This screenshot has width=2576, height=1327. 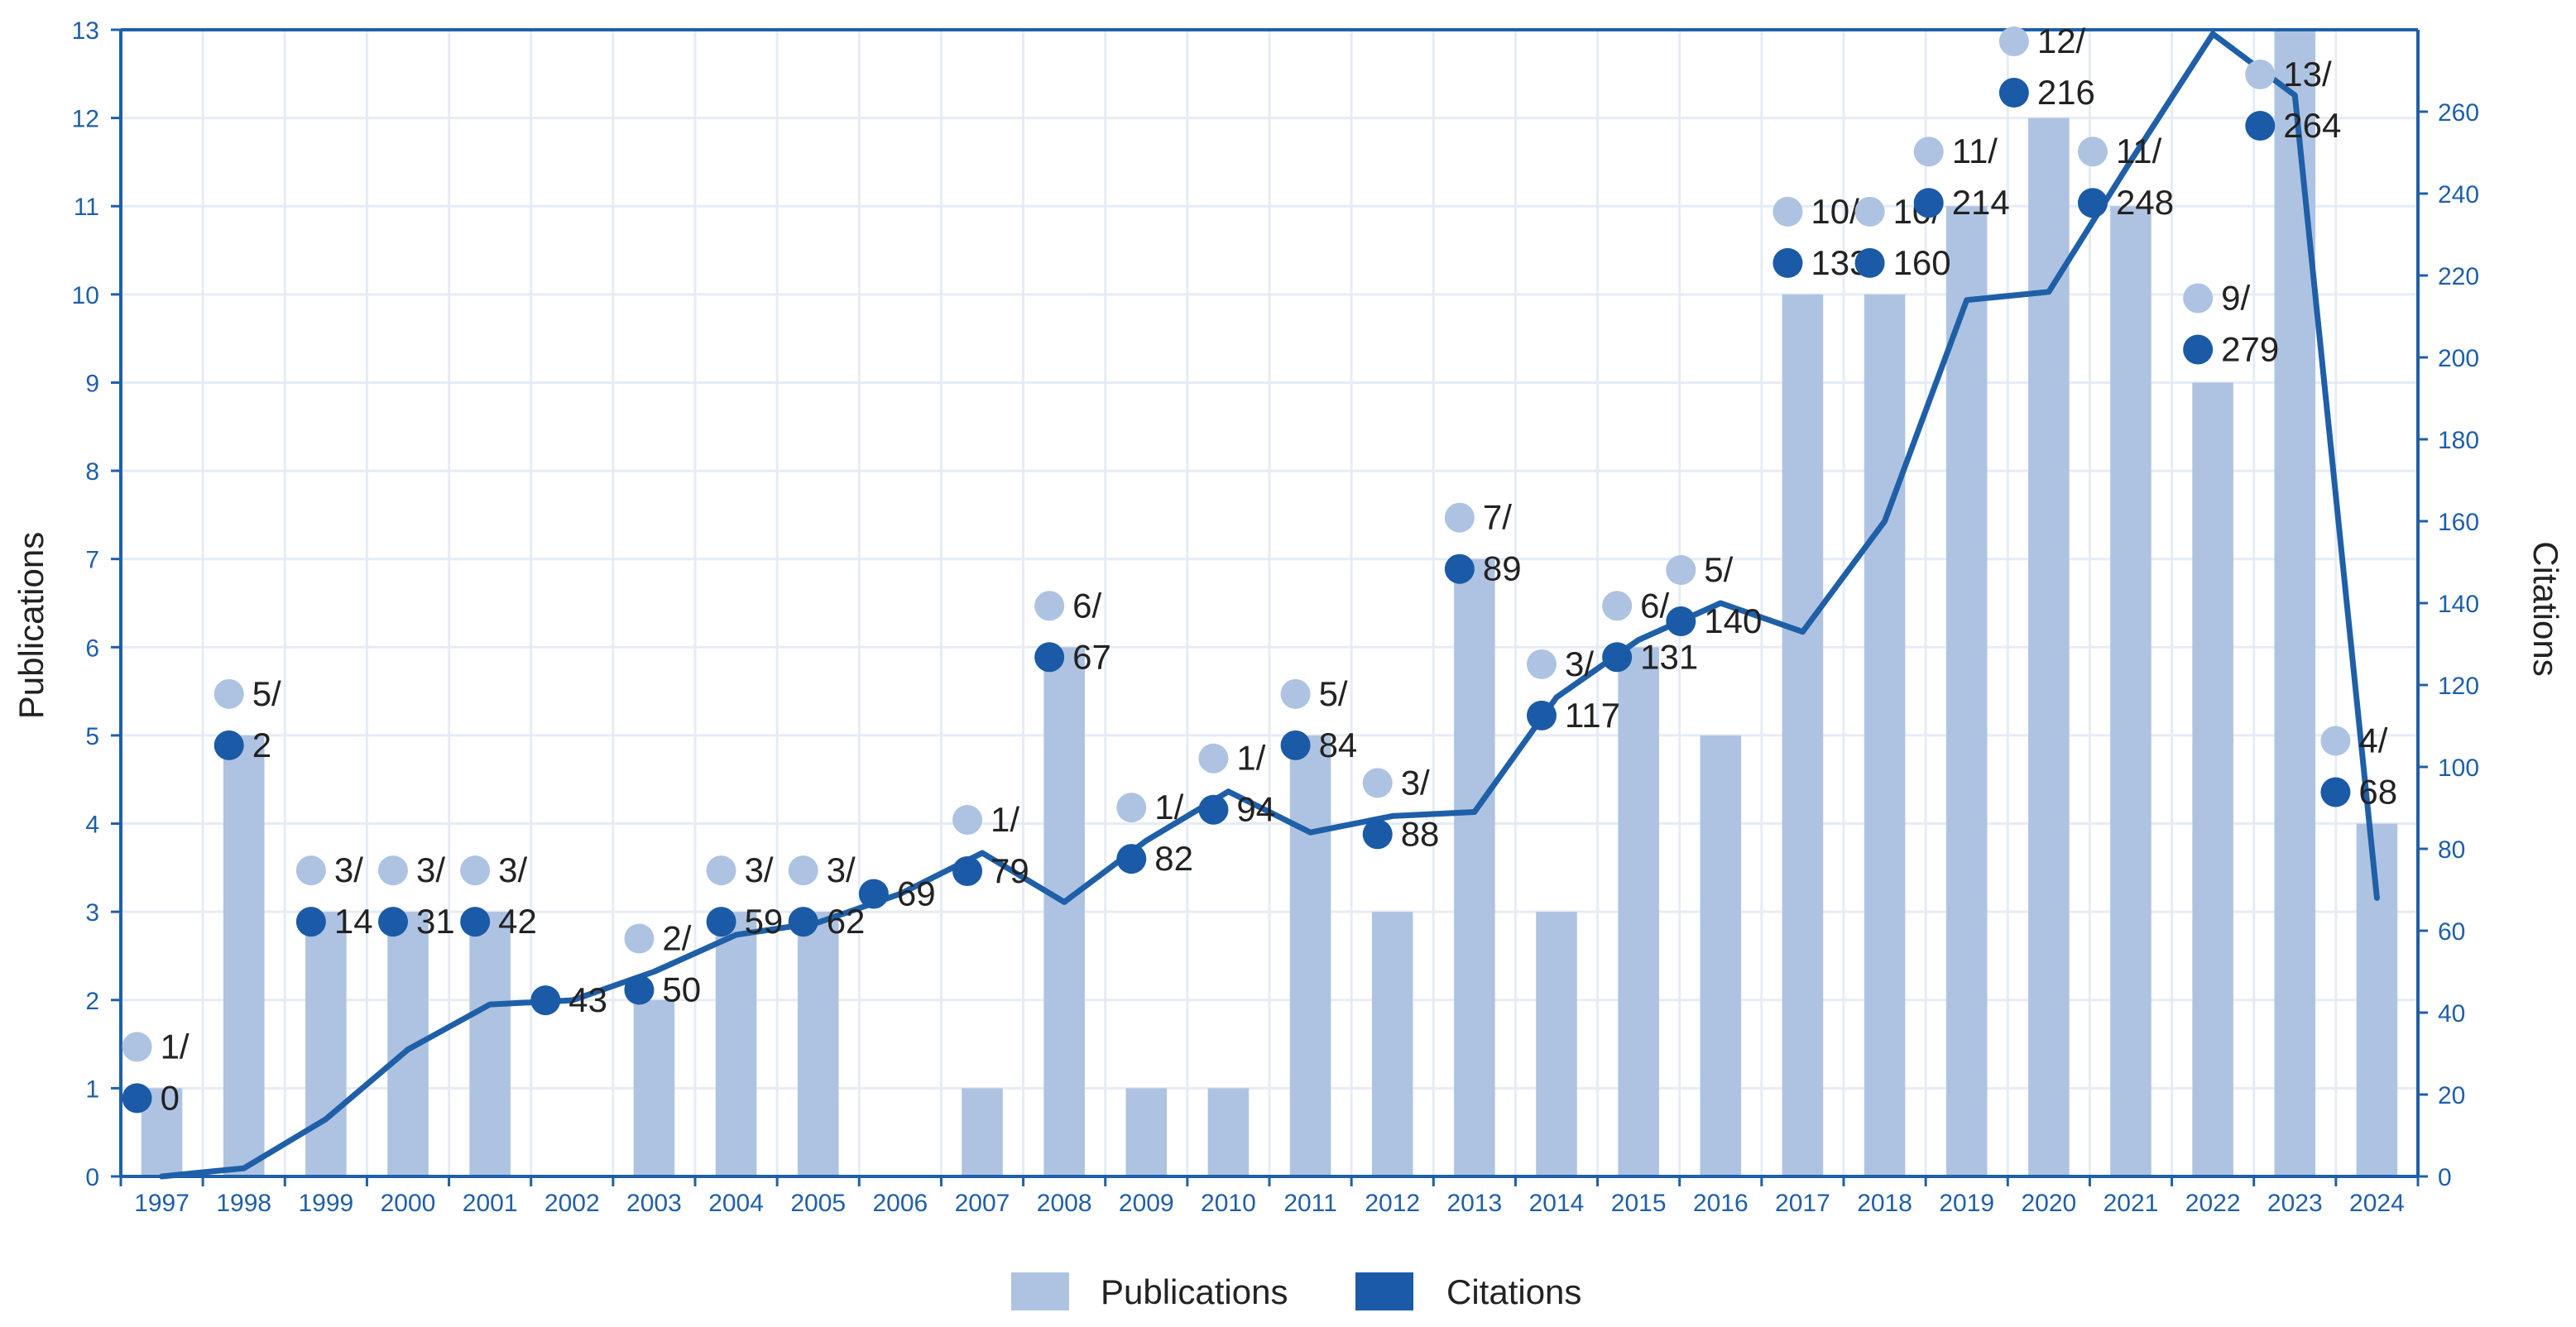 I want to click on legend-citations-label: Citations, so click(x=1514, y=1291).